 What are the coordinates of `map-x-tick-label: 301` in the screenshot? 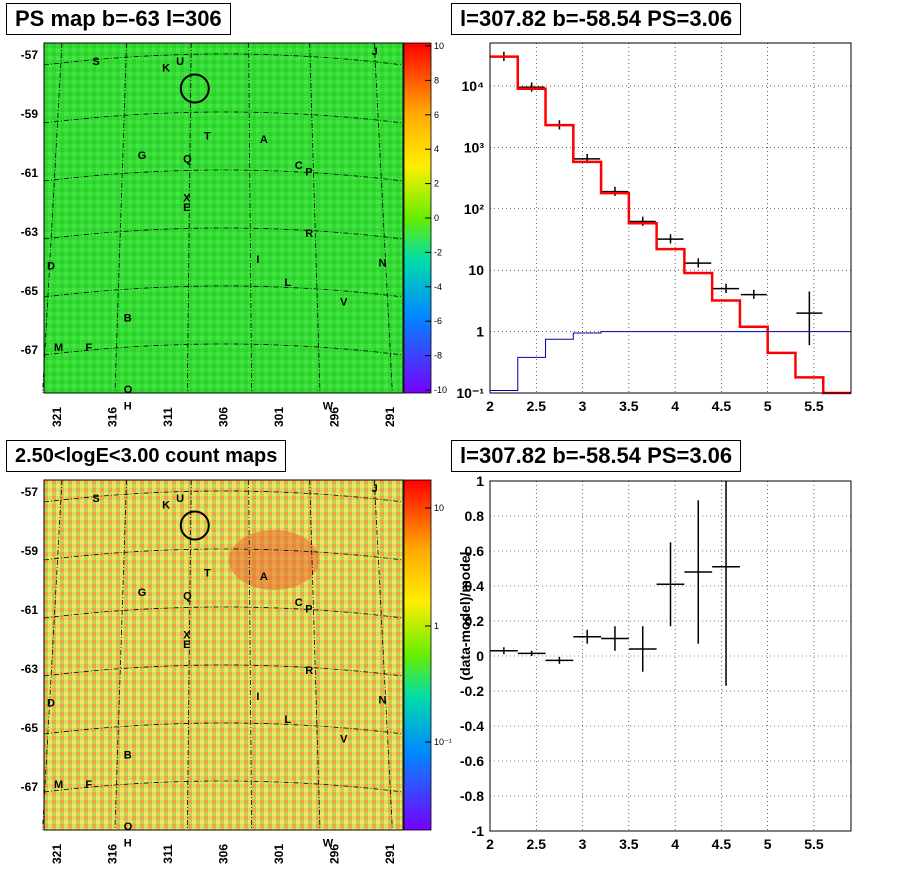 It's located at (279, 854).